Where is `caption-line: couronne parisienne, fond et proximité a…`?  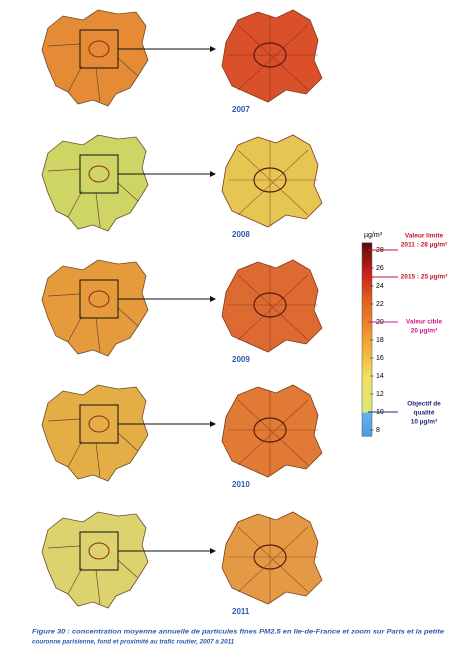 caption-line: couronne parisienne, fond et proximité a… is located at coordinates (133, 642).